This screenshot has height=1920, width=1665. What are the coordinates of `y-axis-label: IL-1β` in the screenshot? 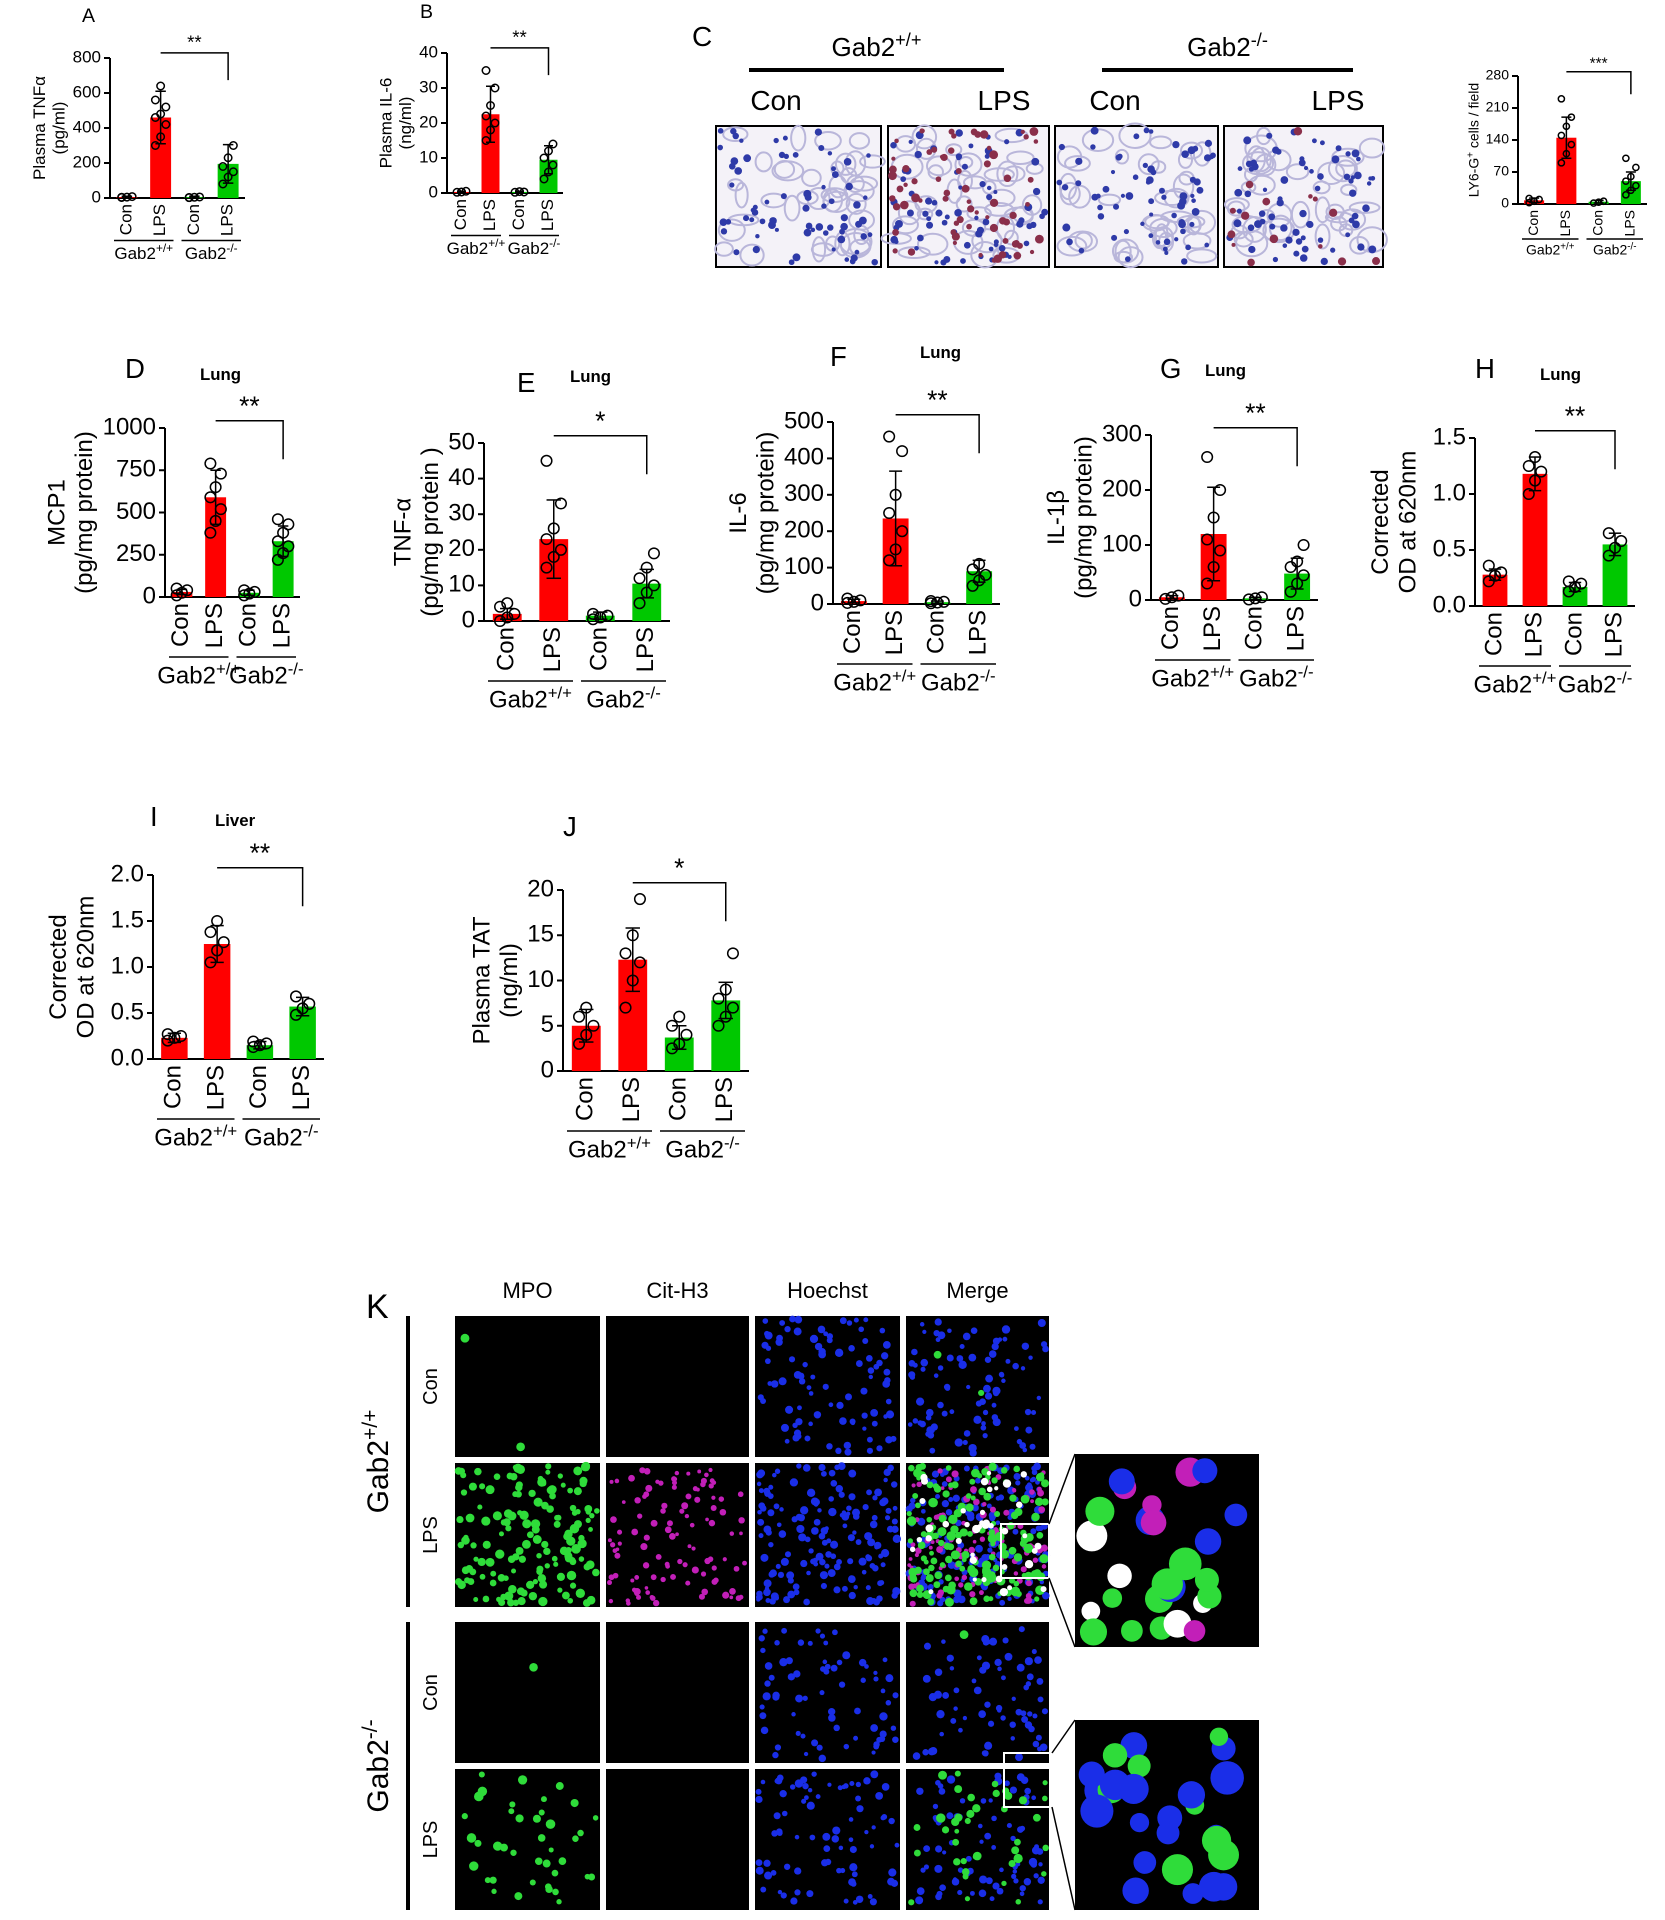 It's located at (1056, 517).